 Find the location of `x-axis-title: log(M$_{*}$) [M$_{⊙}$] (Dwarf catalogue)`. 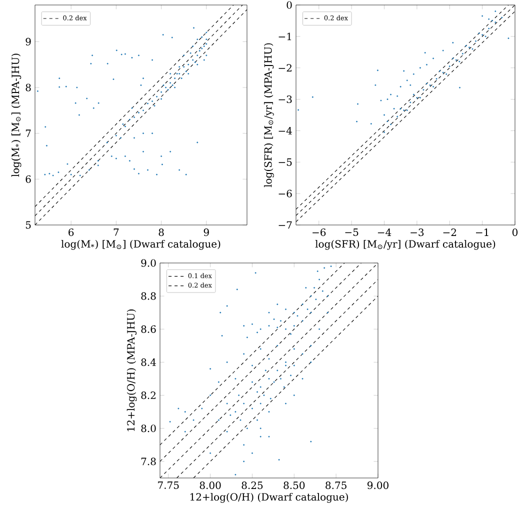

x-axis-title: log(M$_{*}$) [M$_{⊙}$] (Dwarf catalogue) is located at coordinates (140, 245).